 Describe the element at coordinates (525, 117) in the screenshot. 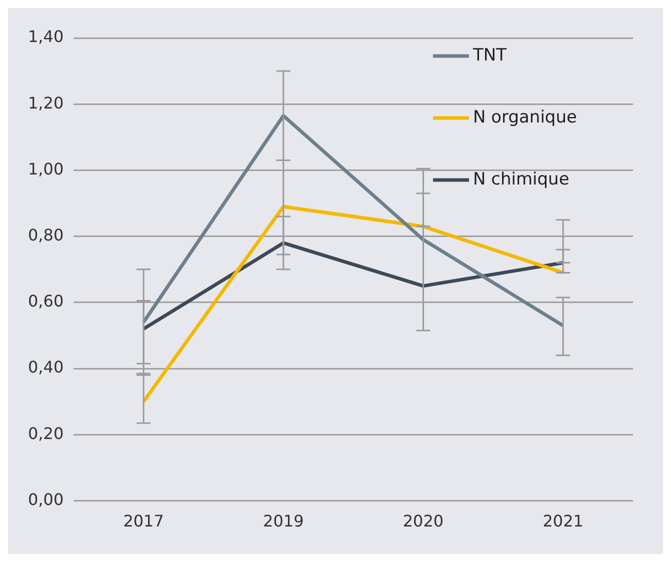

I see `legend-label: N organique` at that location.